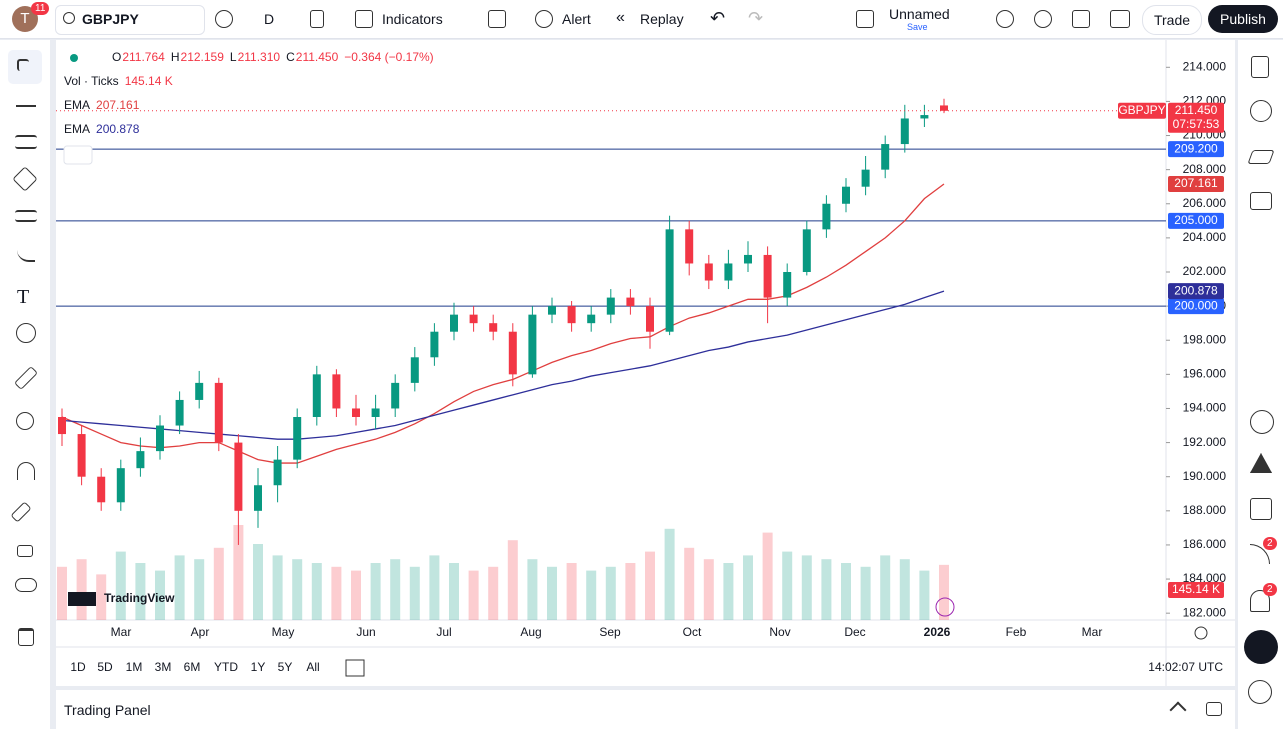 The width and height of the screenshot is (1283, 729). Describe the element at coordinates (1196, 589) in the screenshot. I see `volume-tag: 145.14 K` at that location.